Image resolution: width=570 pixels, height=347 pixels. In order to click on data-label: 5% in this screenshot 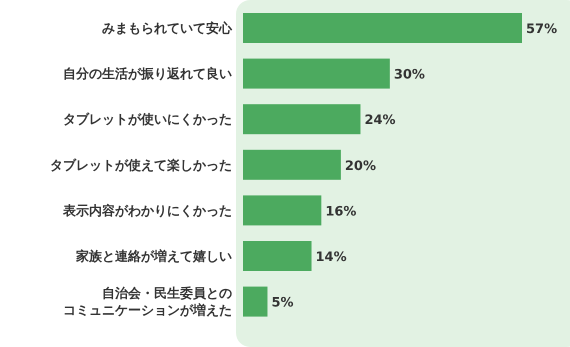, I will do `click(282, 303)`.